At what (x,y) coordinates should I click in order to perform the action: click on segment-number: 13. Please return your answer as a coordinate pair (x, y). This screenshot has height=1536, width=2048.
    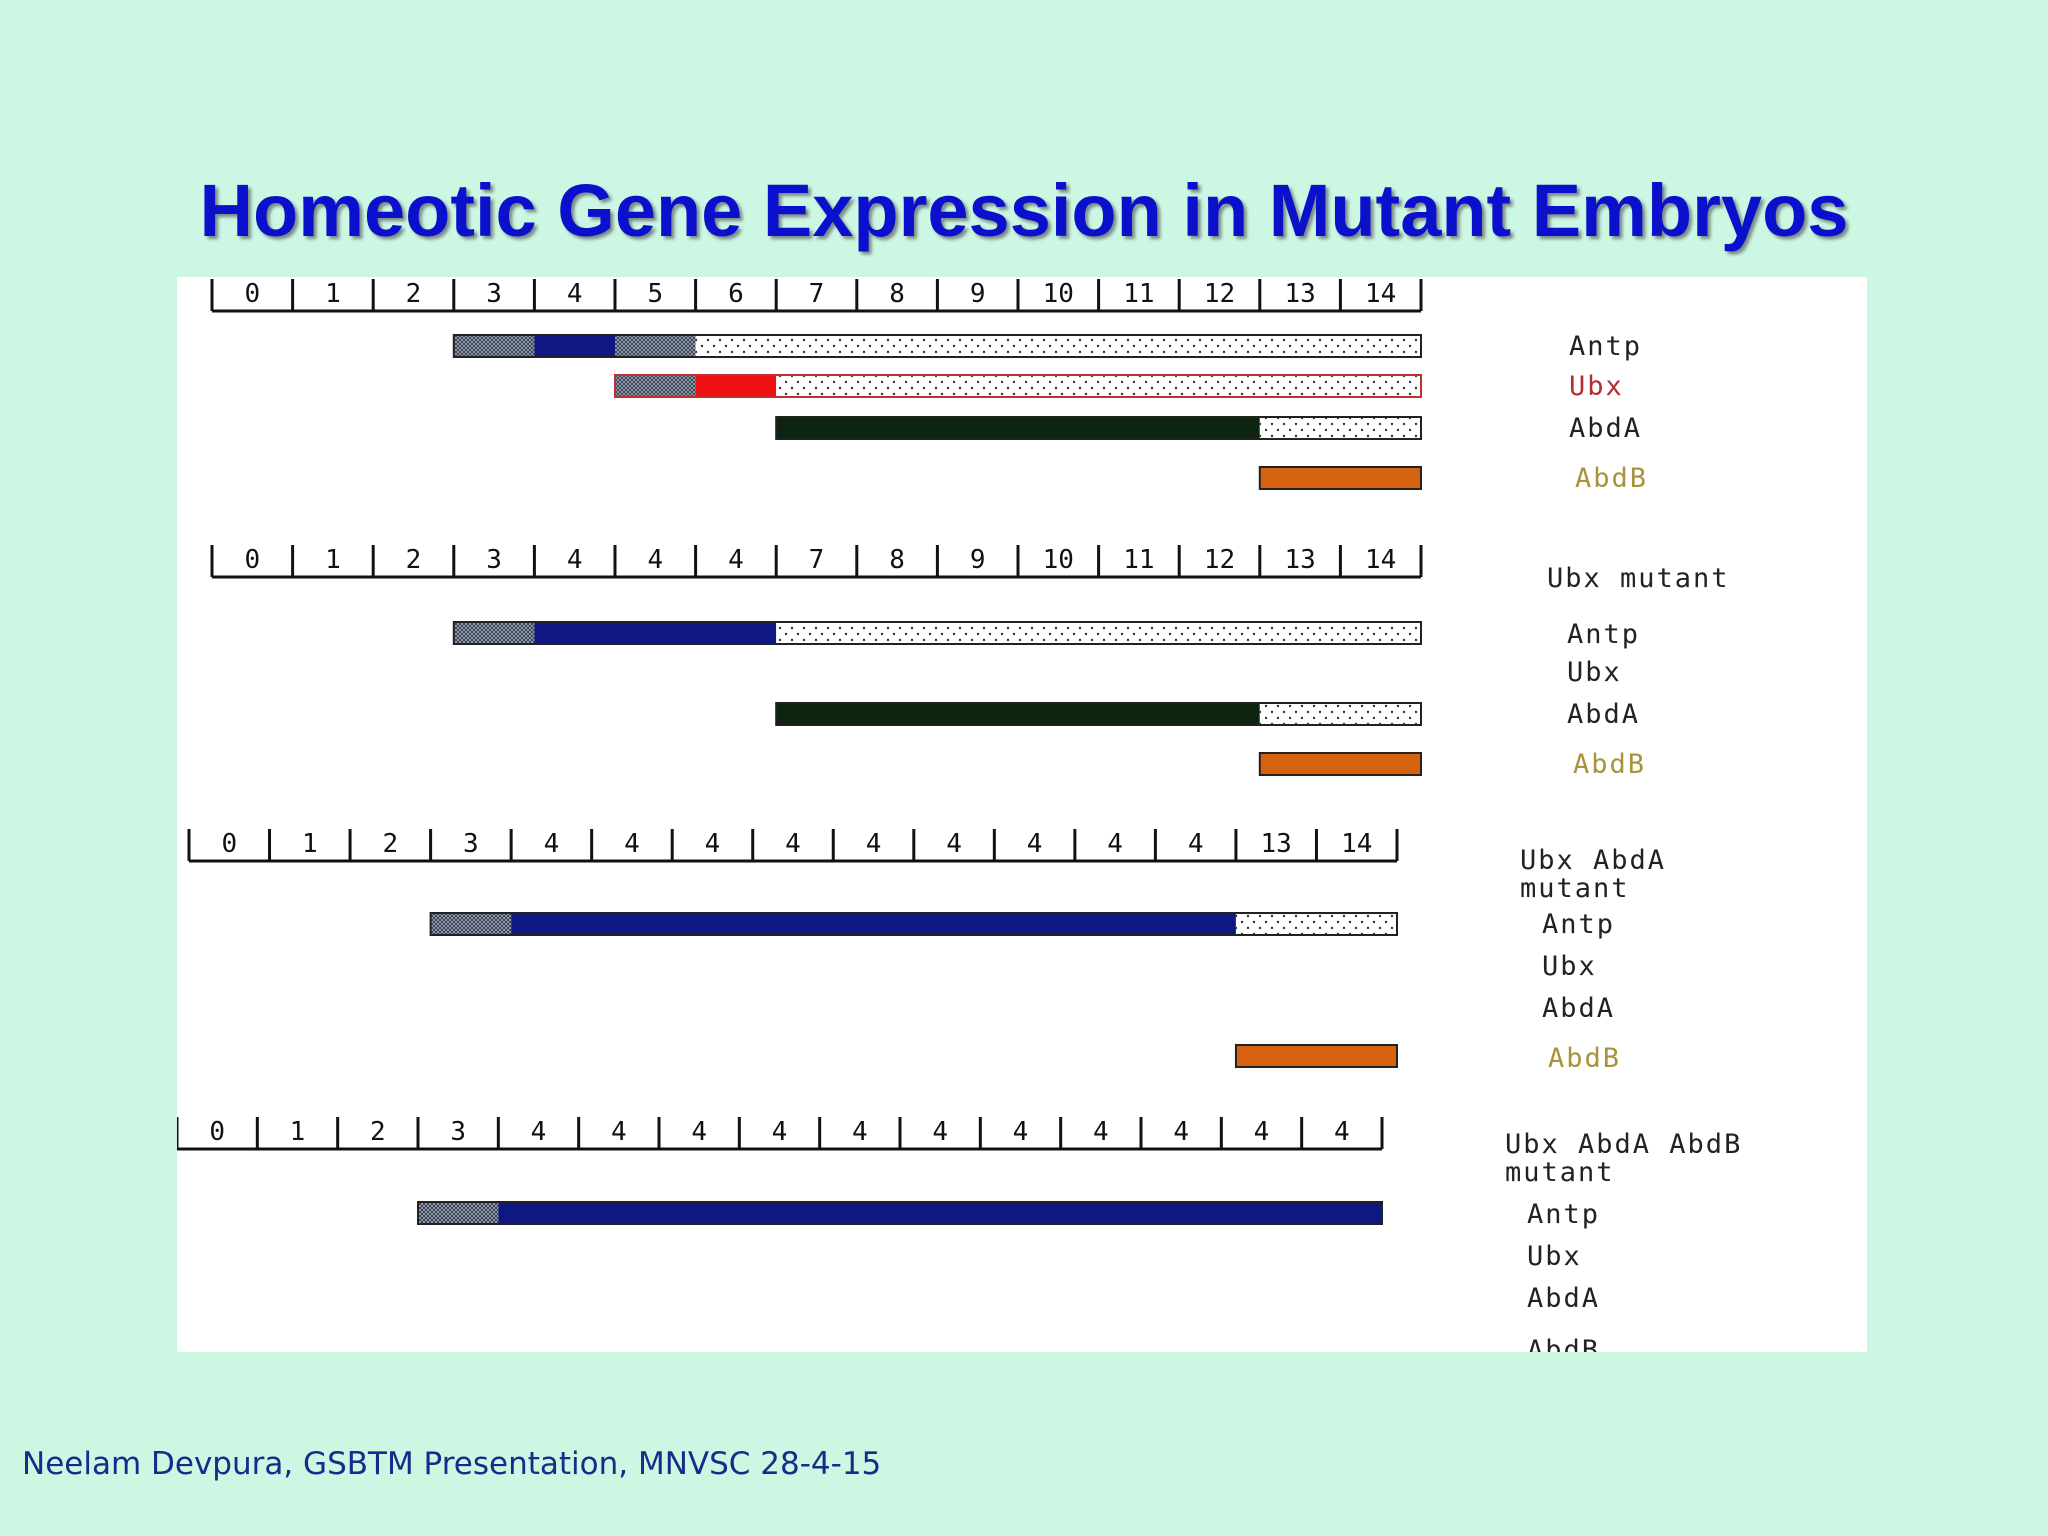
    Looking at the image, I should click on (1299, 560).